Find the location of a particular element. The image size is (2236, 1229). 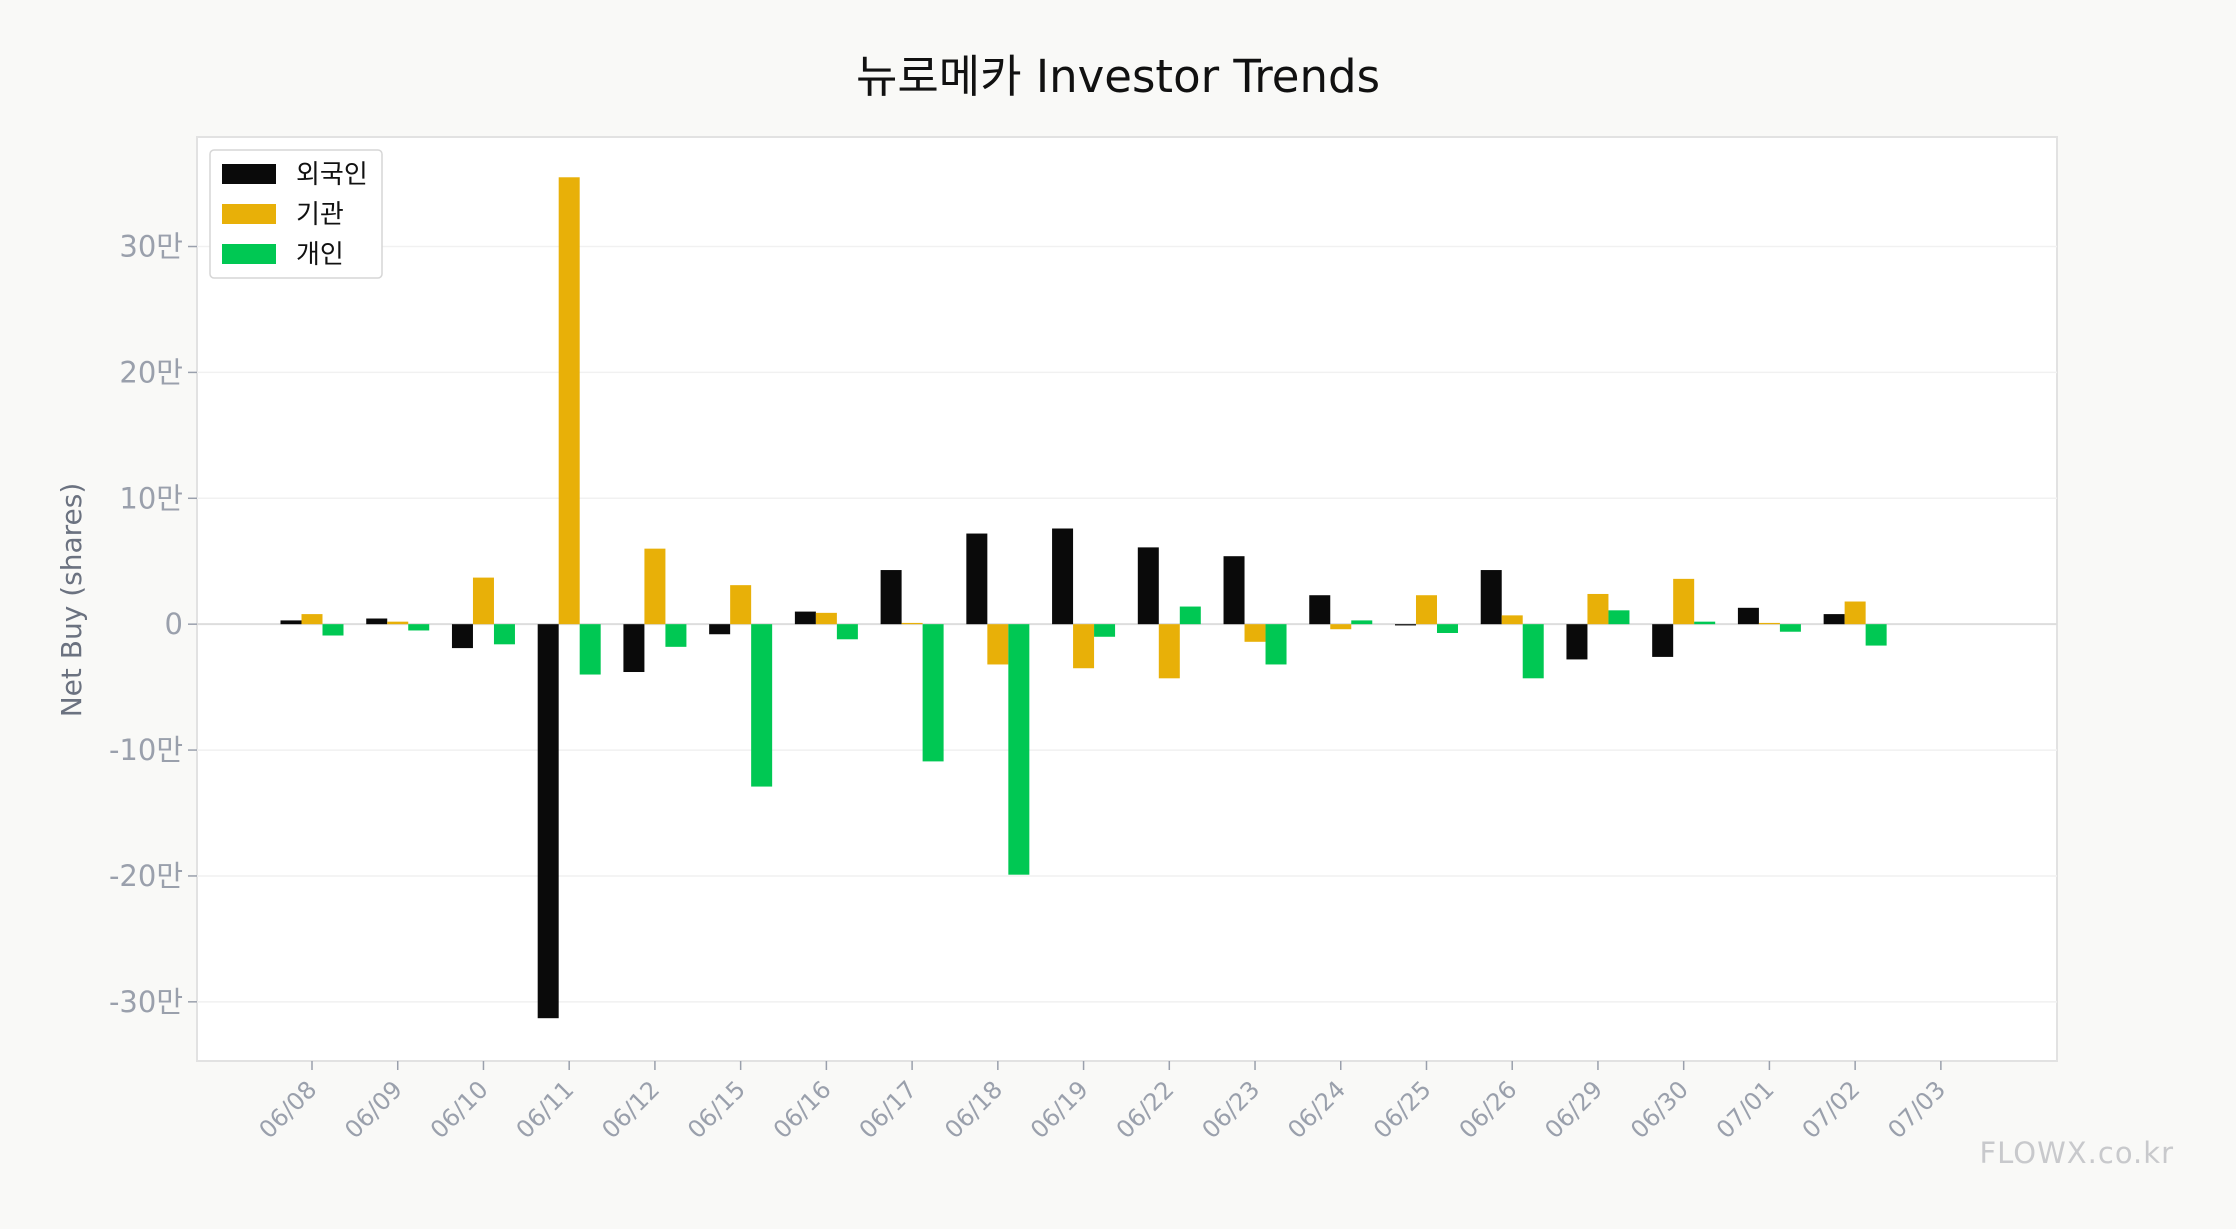

x-tick-label: 06/22 is located at coordinates (1145, 1109).